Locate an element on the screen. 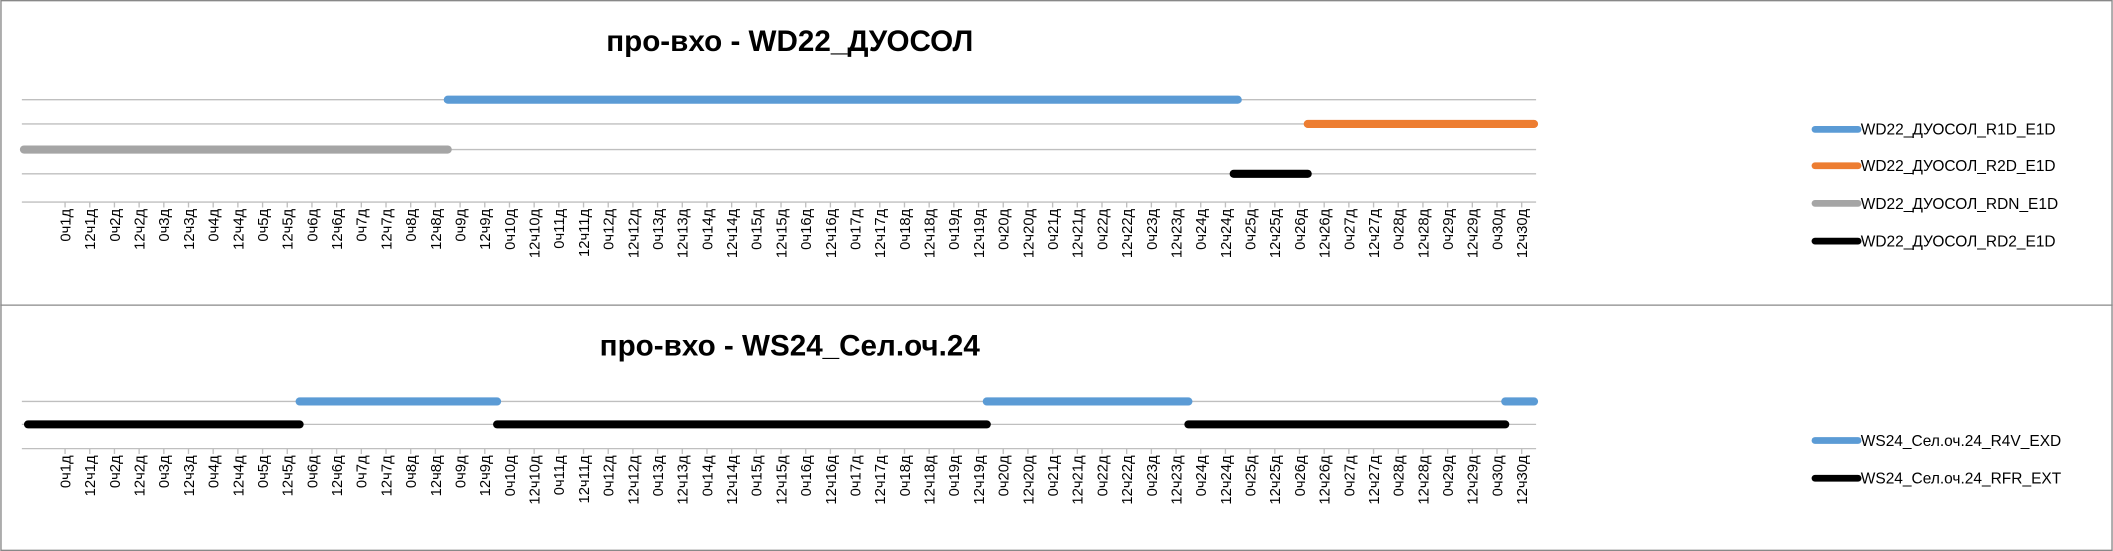 The height and width of the screenshot is (551, 2113). x-tick-label: 12ч22д is located at coordinates (1128, 480).